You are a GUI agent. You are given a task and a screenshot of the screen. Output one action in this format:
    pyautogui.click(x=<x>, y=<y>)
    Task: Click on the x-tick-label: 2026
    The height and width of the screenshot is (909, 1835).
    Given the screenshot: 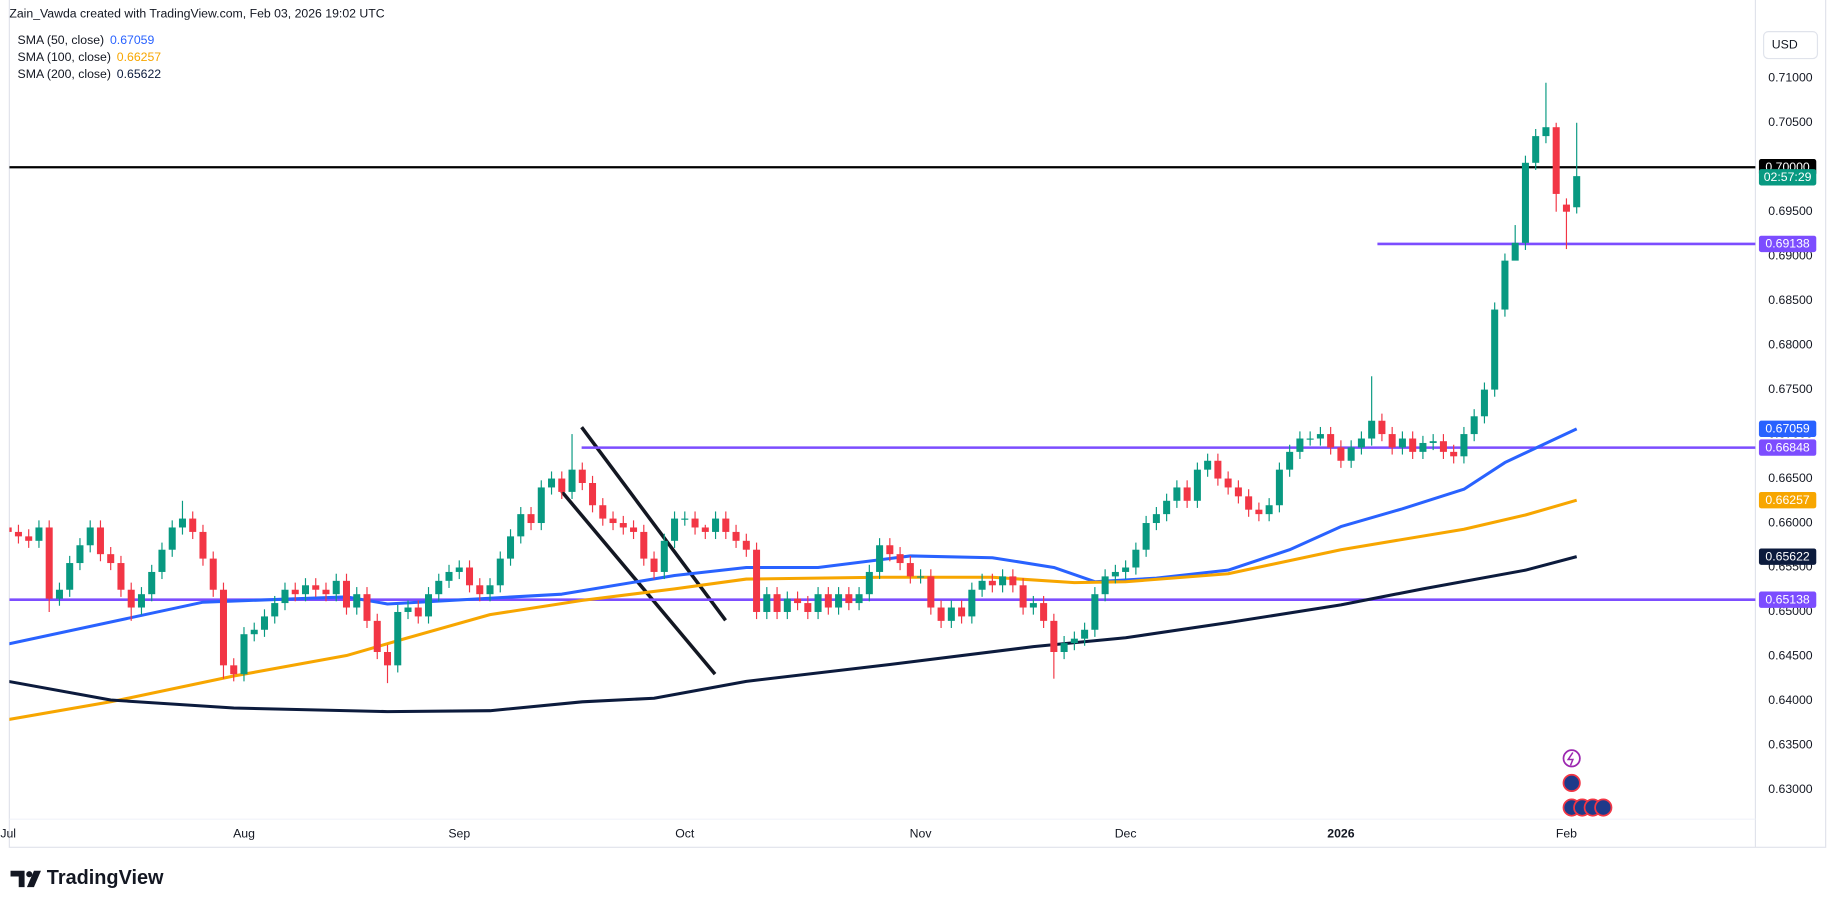 What is the action you would take?
    pyautogui.click(x=1340, y=834)
    